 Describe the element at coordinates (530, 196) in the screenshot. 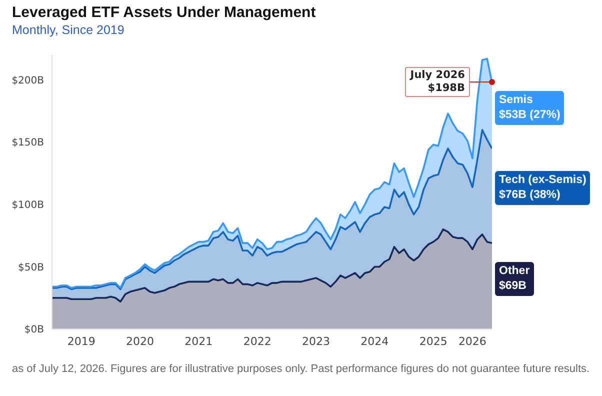

I see `annotation: $76B (38%)` at that location.